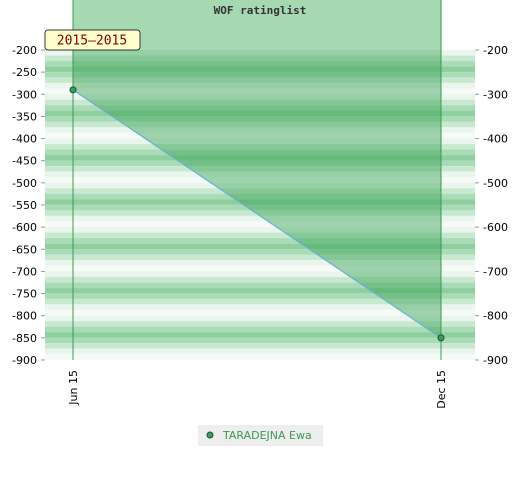  Describe the element at coordinates (24, 139) in the screenshot. I see `y-tick-label: -400` at that location.